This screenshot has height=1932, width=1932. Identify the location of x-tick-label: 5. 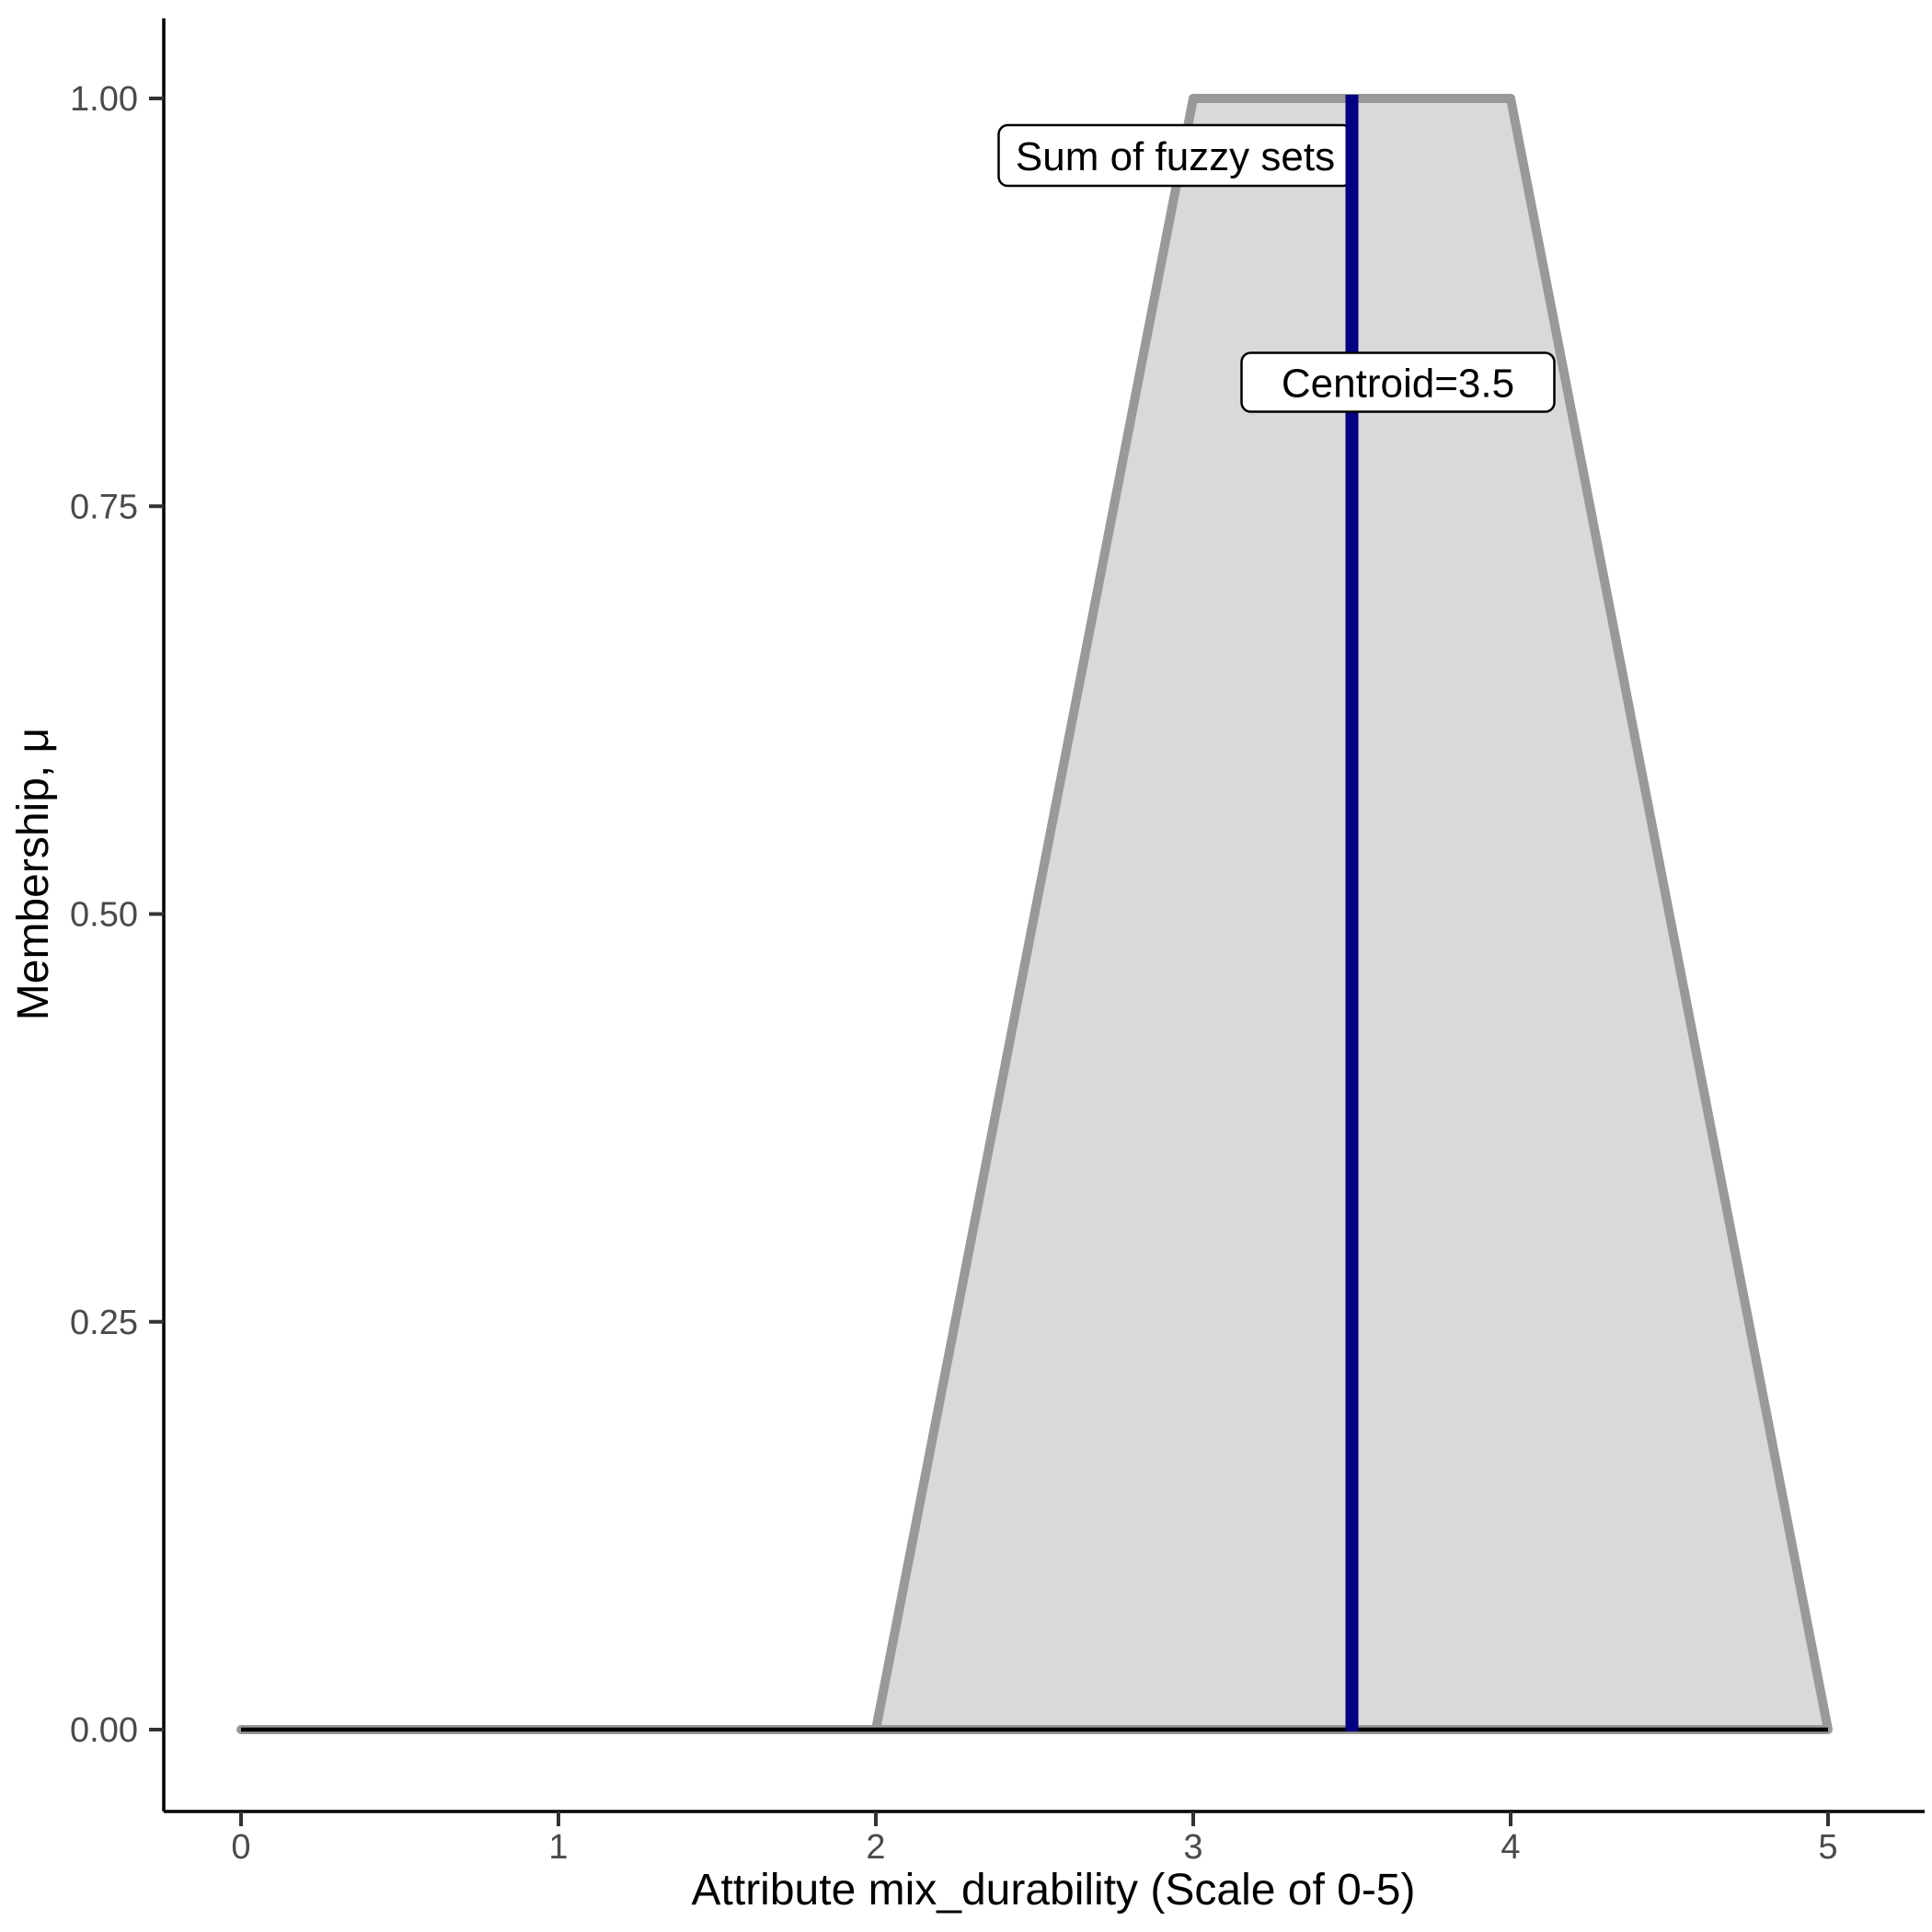
(1827, 1847).